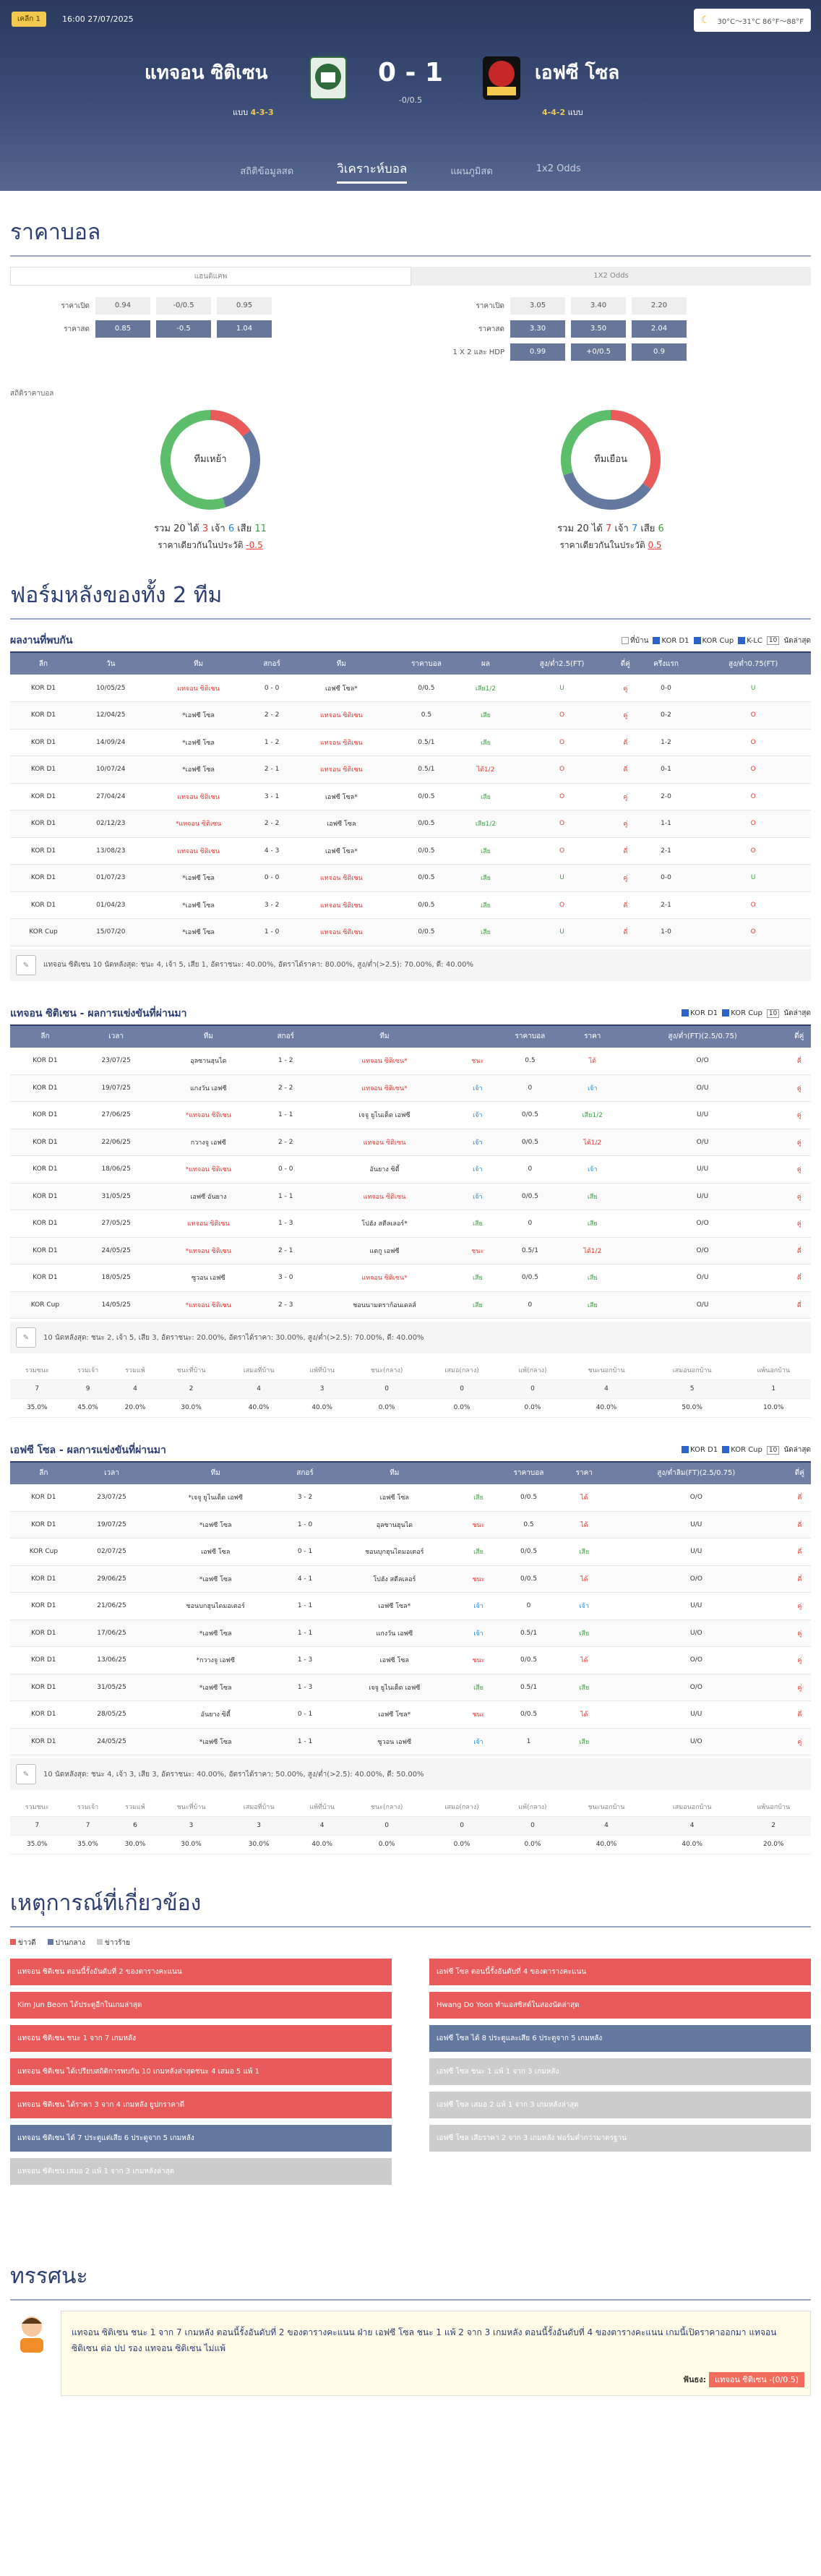  What do you see at coordinates (41, 641) in the screenshot?
I see `h2h-title: ผลงานที่พบกัน` at bounding box center [41, 641].